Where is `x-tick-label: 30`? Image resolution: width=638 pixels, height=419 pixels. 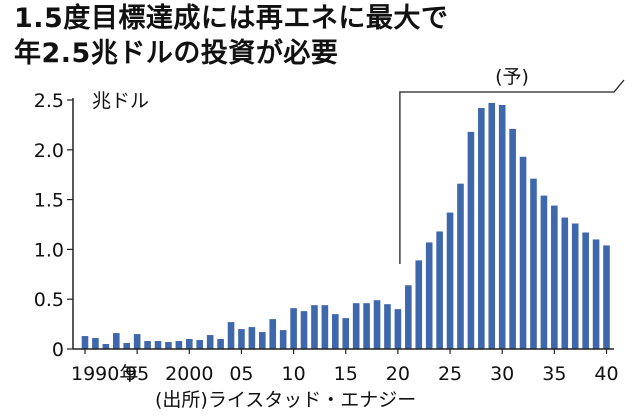 x-tick-label: 30 is located at coordinates (502, 374).